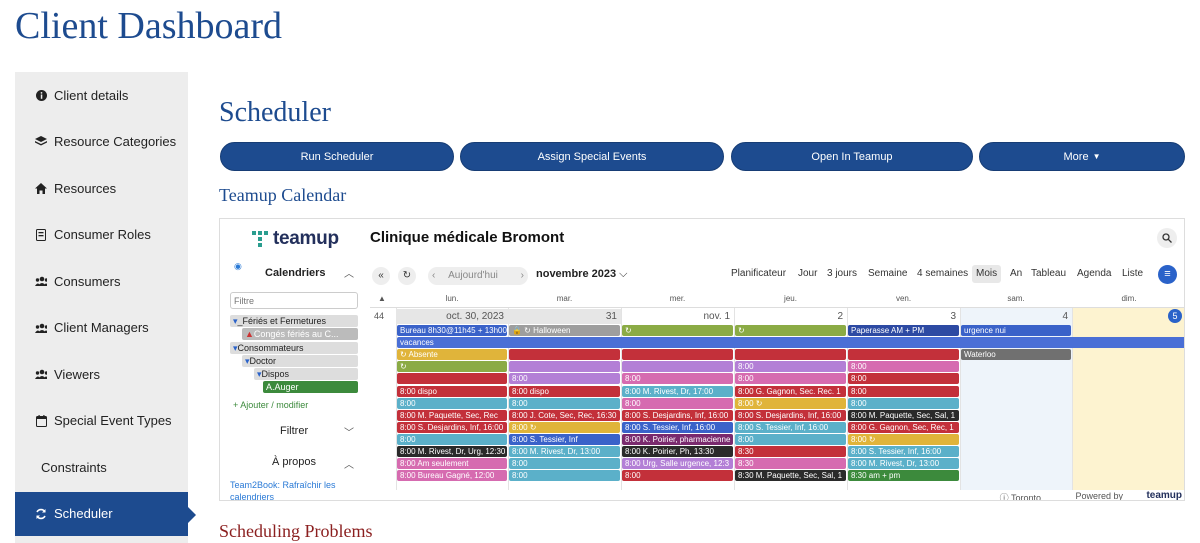 This screenshot has width=1200, height=543. Describe the element at coordinates (452, 464) in the screenshot. I see `calendar-event: 8:00 Am seulement` at that location.